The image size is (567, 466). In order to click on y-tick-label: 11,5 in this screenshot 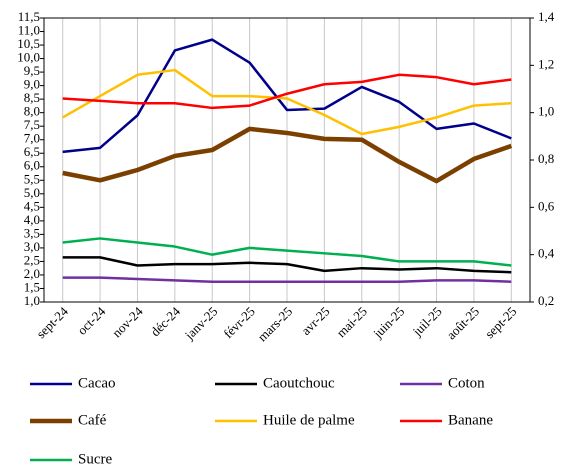, I will do `click(29, 16)`.